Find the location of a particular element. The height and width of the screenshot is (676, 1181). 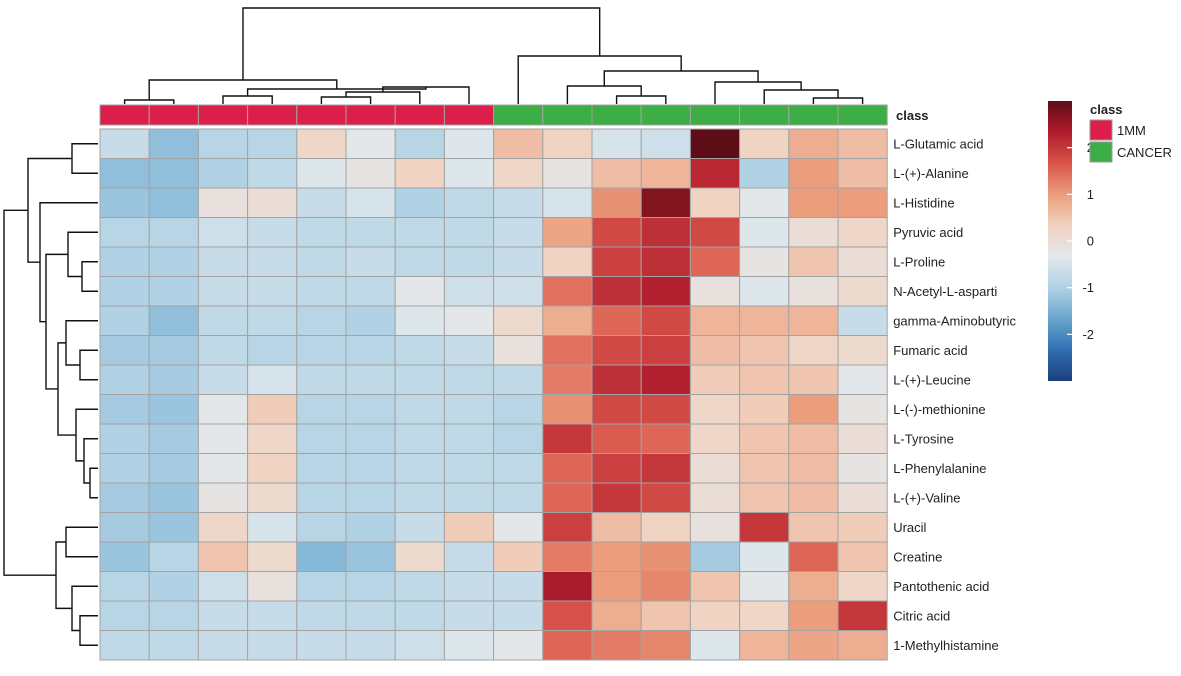

color-scale-tick-label: 0 is located at coordinates (1090, 241).